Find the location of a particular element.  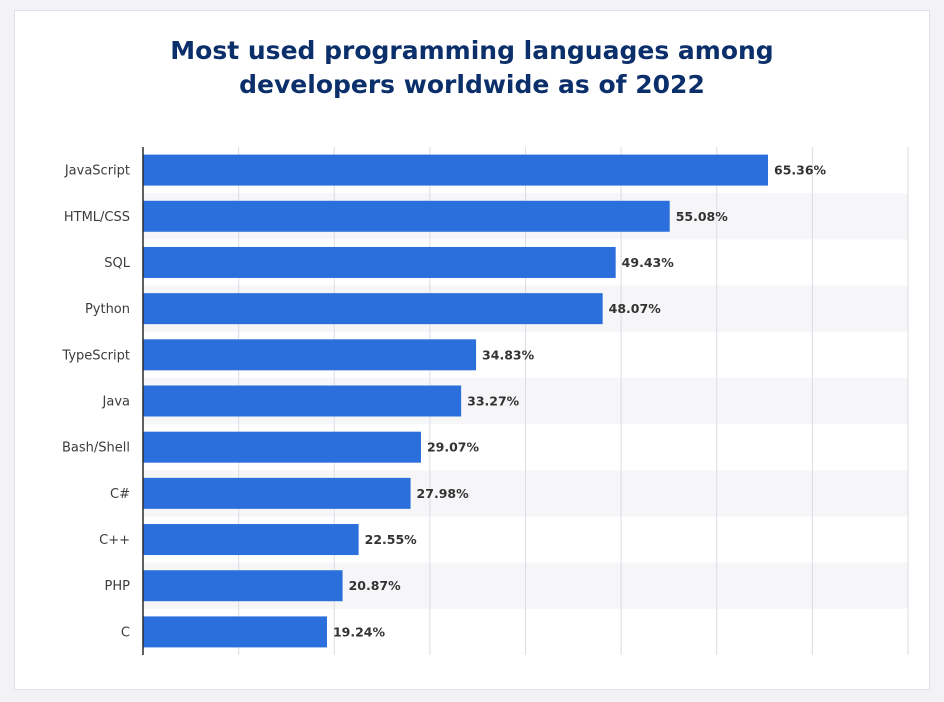

category-label: HTML/CSS is located at coordinates (97, 217).